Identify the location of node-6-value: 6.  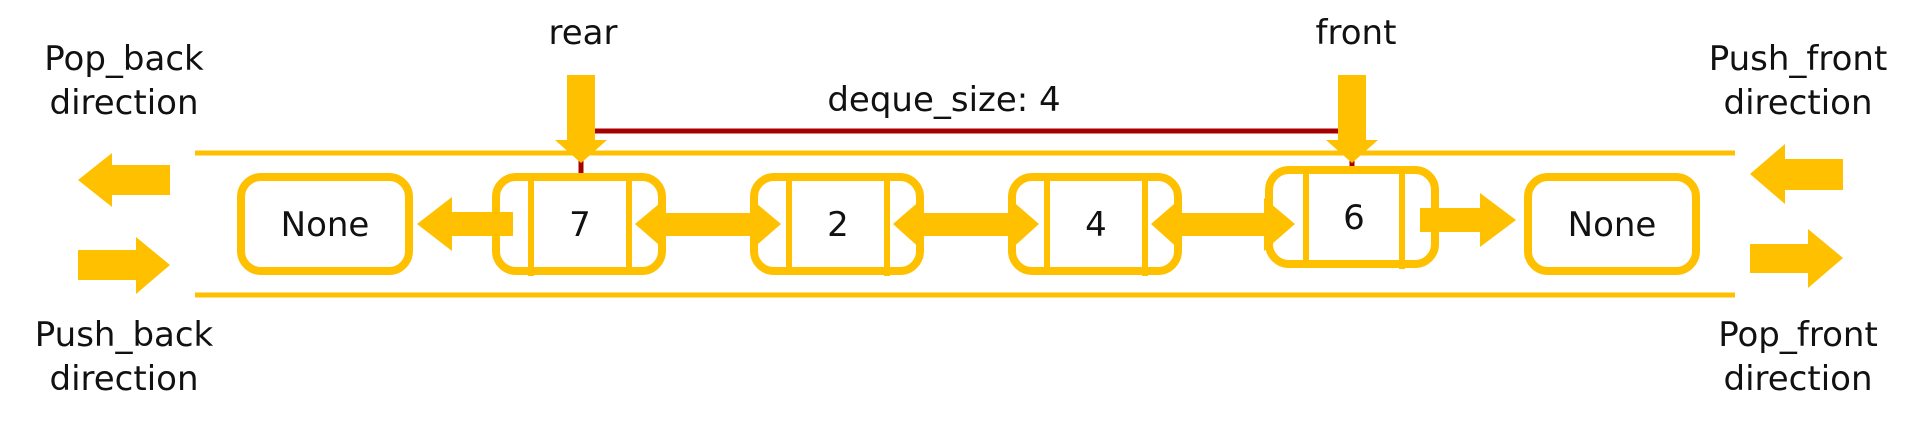
(1354, 218).